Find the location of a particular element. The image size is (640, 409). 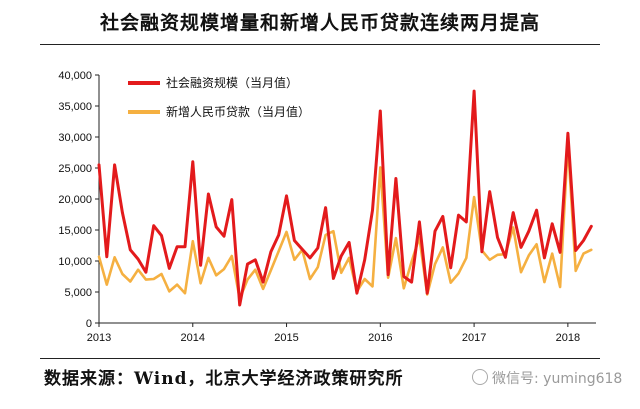

wechat-icon is located at coordinates (480, 377).